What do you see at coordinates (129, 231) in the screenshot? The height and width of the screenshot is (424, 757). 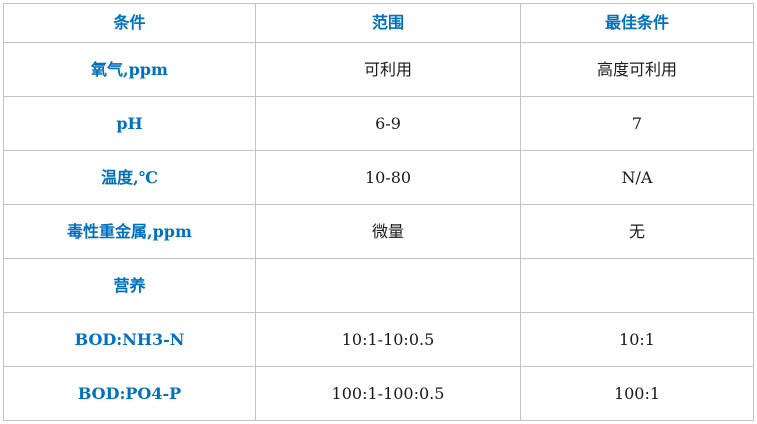 I see `cell-condition: 毒性重金属,ppm` at bounding box center [129, 231].